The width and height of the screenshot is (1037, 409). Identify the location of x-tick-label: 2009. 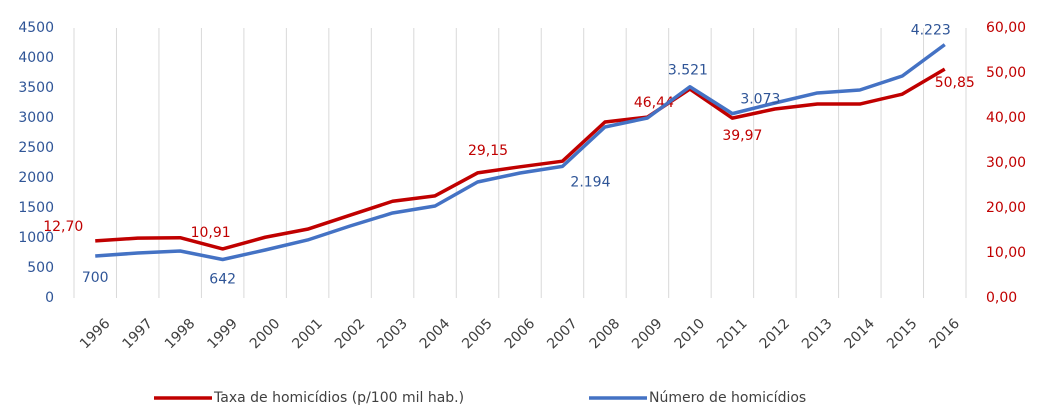
(647, 334).